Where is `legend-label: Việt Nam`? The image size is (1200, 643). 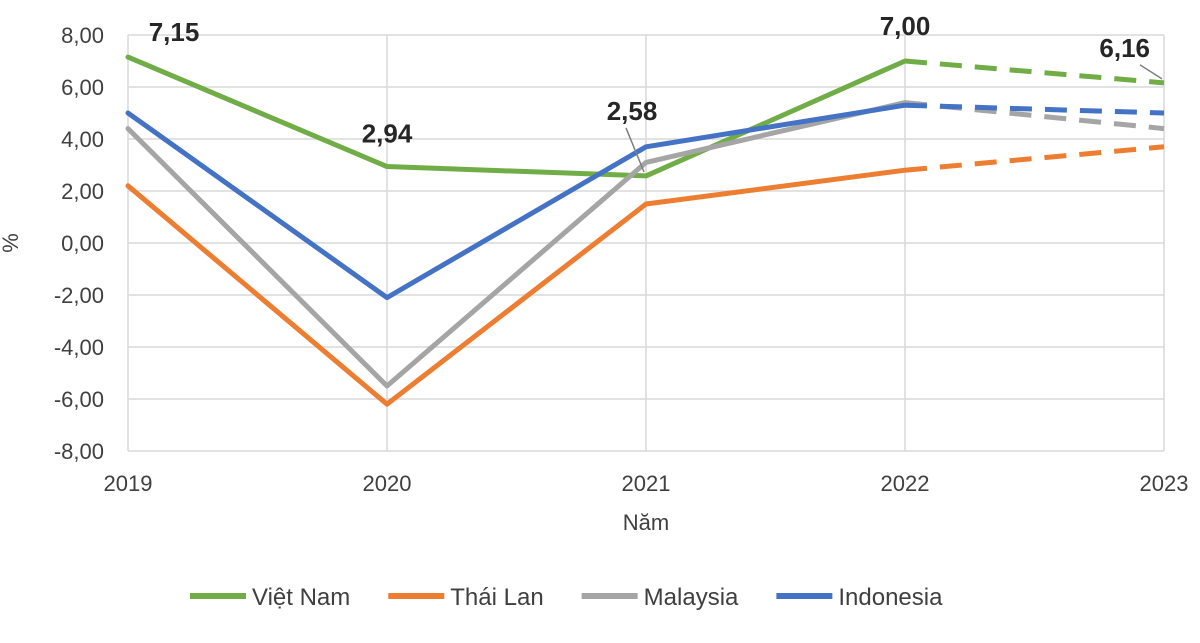
legend-label: Việt Nam is located at coordinates (301, 597).